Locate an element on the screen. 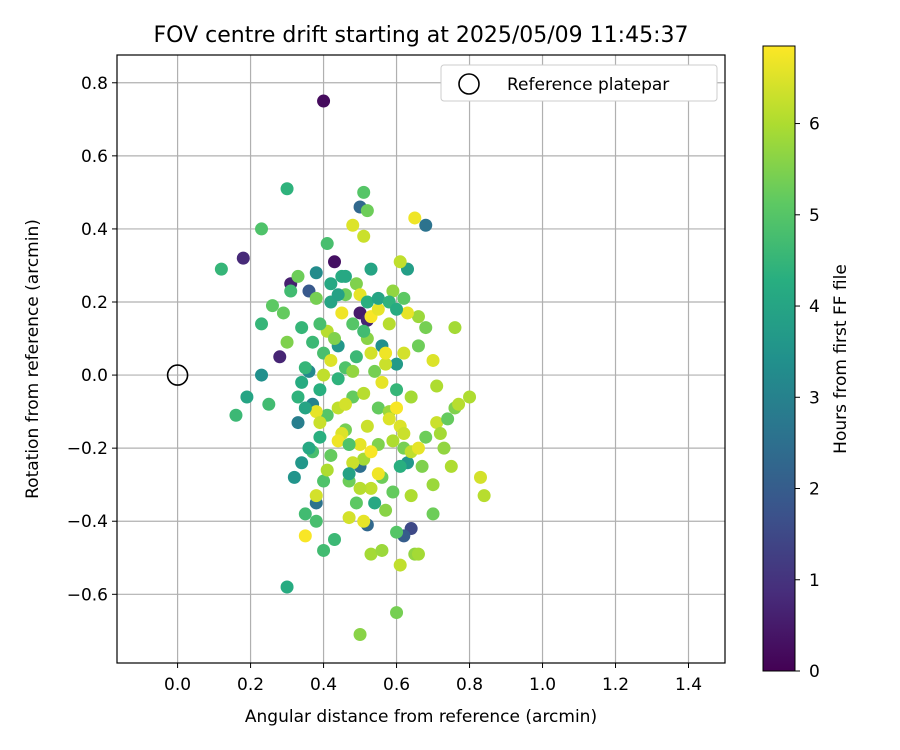 This screenshot has height=750, width=900. y-tick-label: 0.4 is located at coordinates (94, 230).